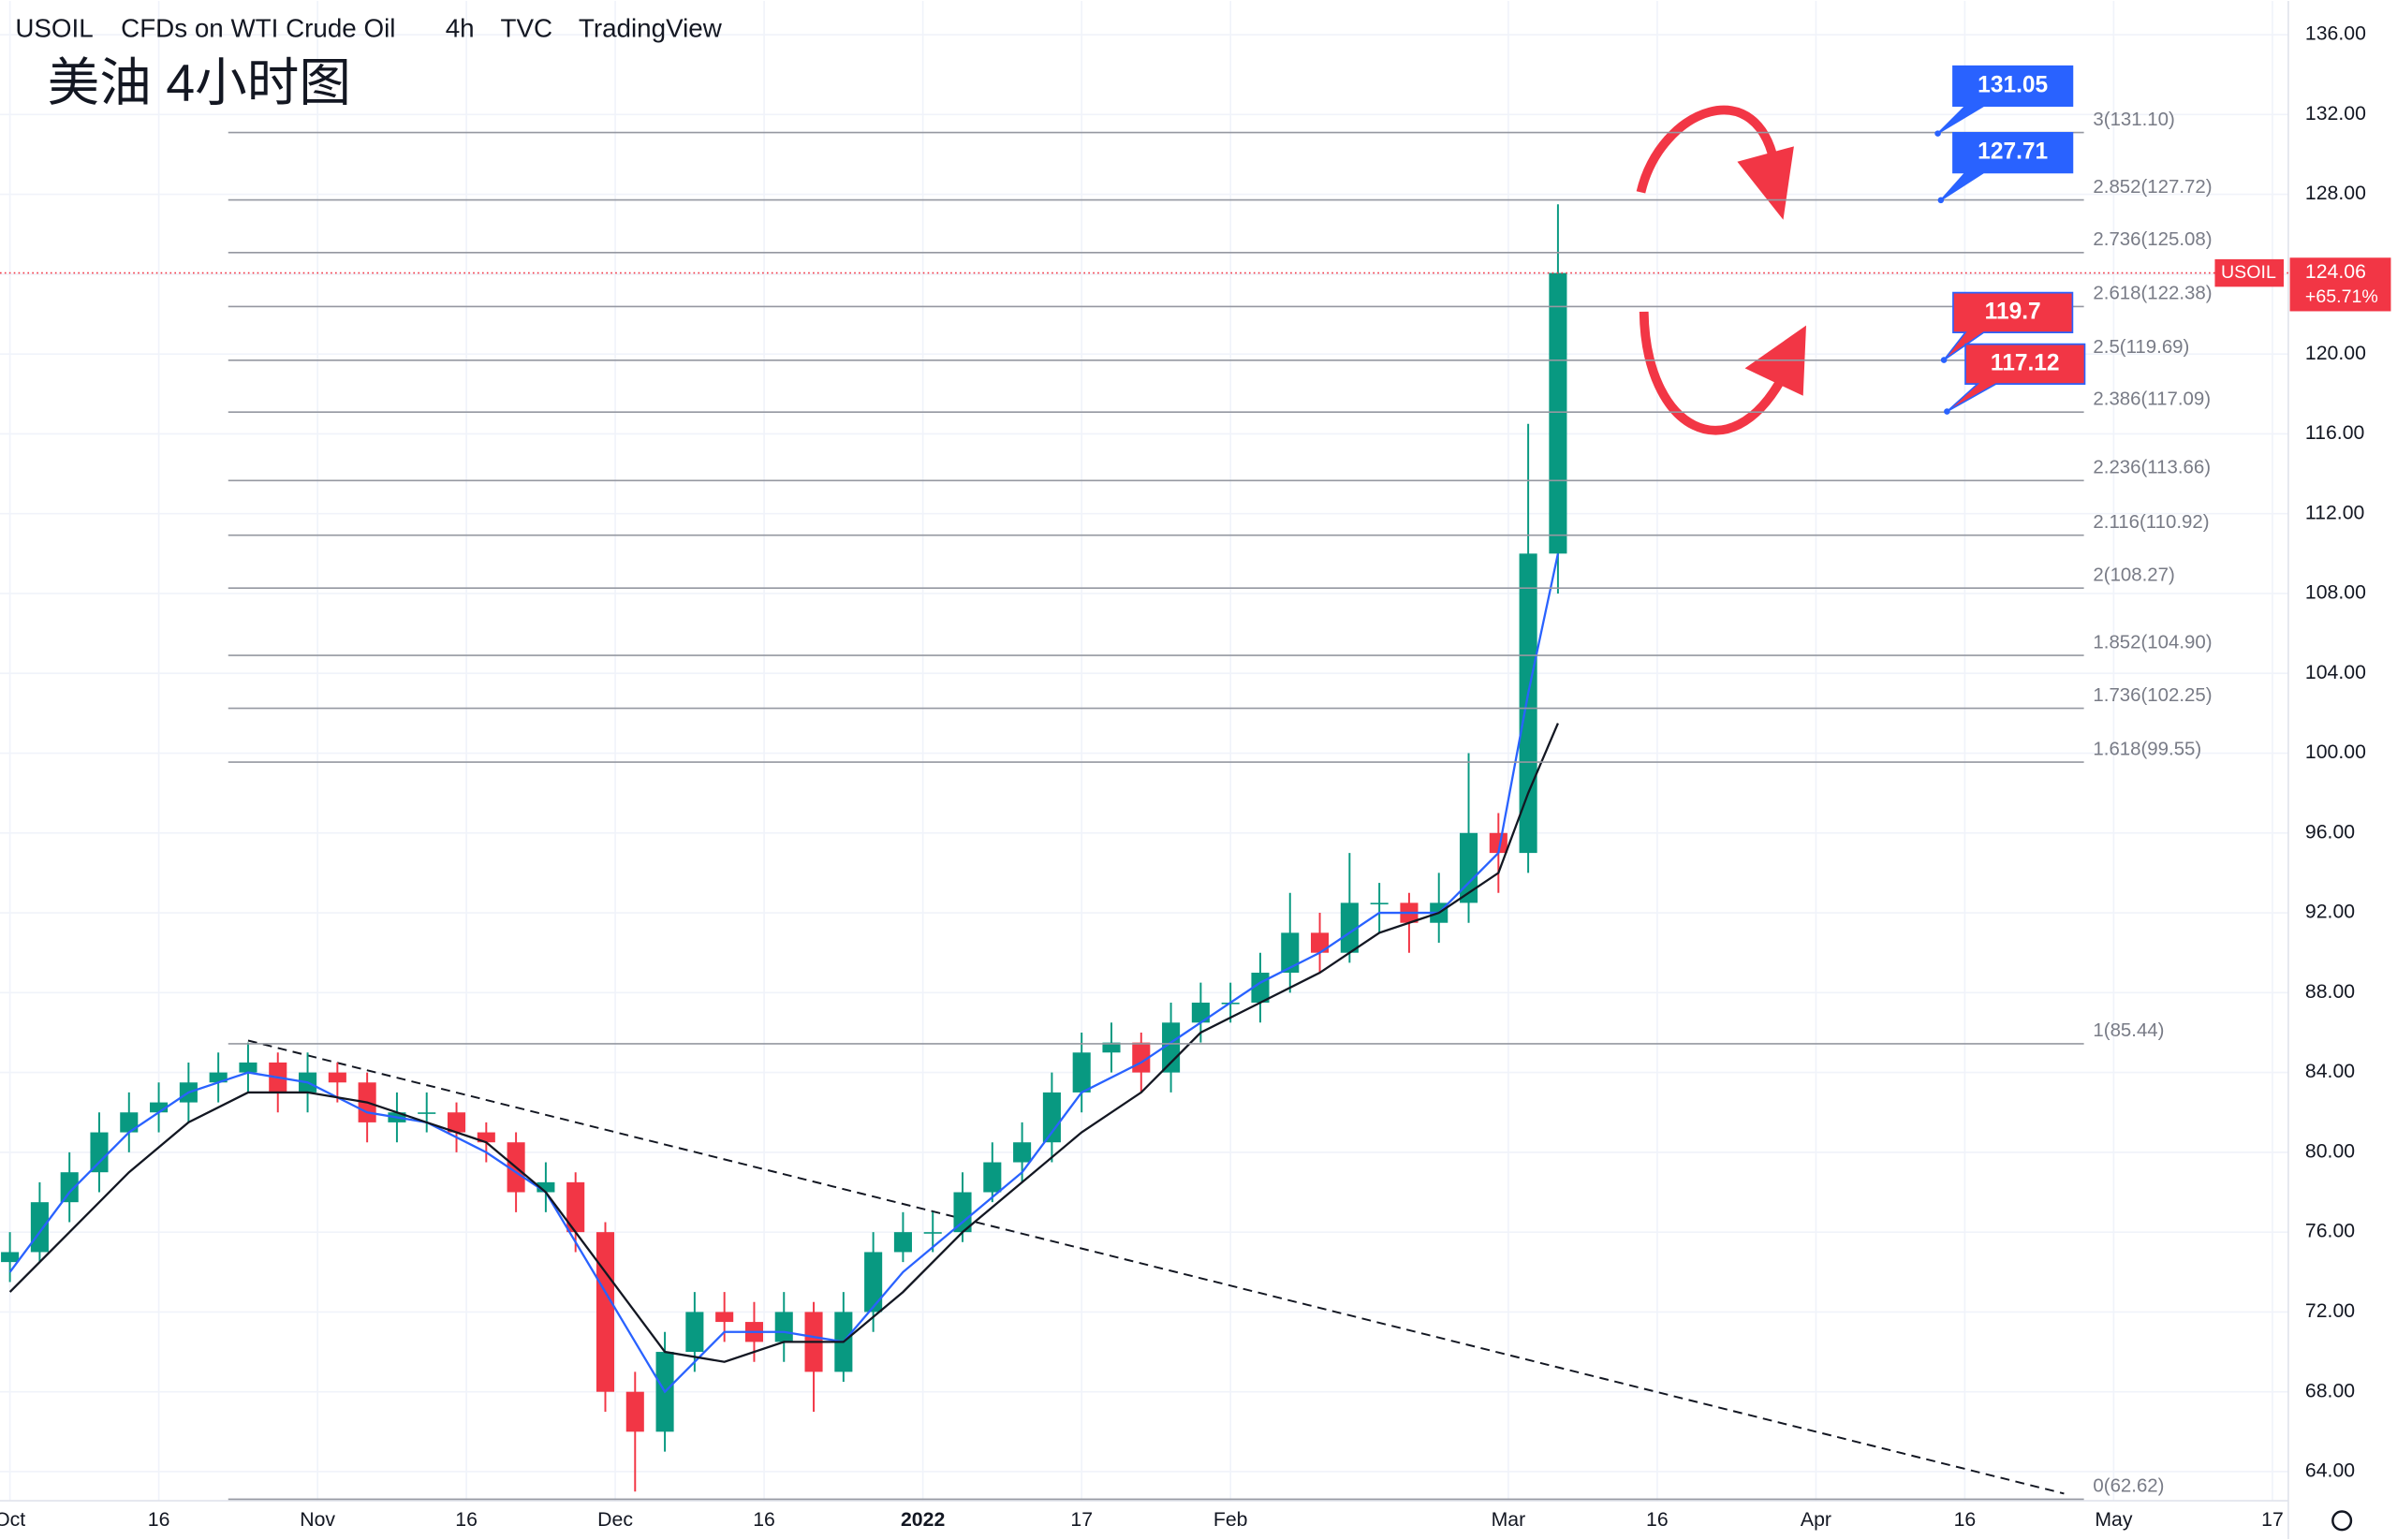  I want to click on arrow-down-curve, so click(1713, 373).